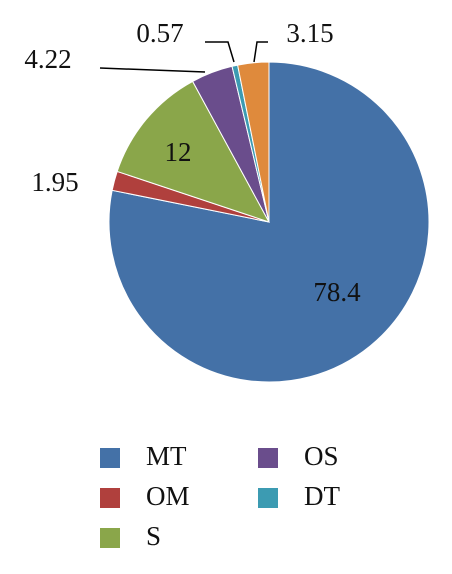  I want to click on data-label: 1.95, so click(54, 182).